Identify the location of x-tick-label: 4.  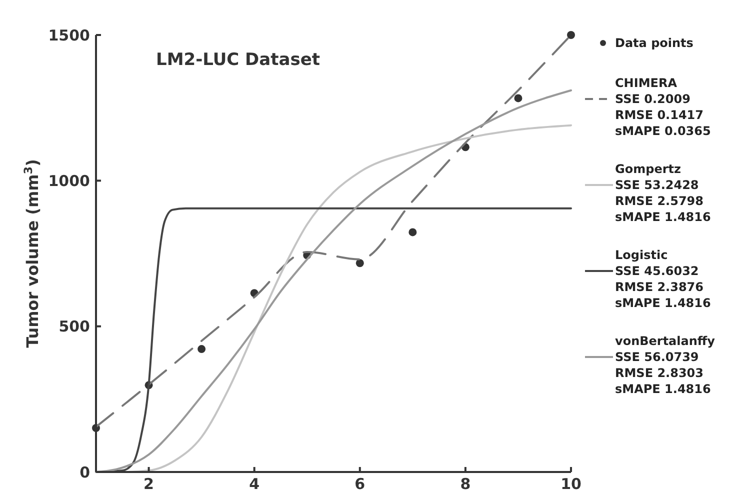
(254, 484).